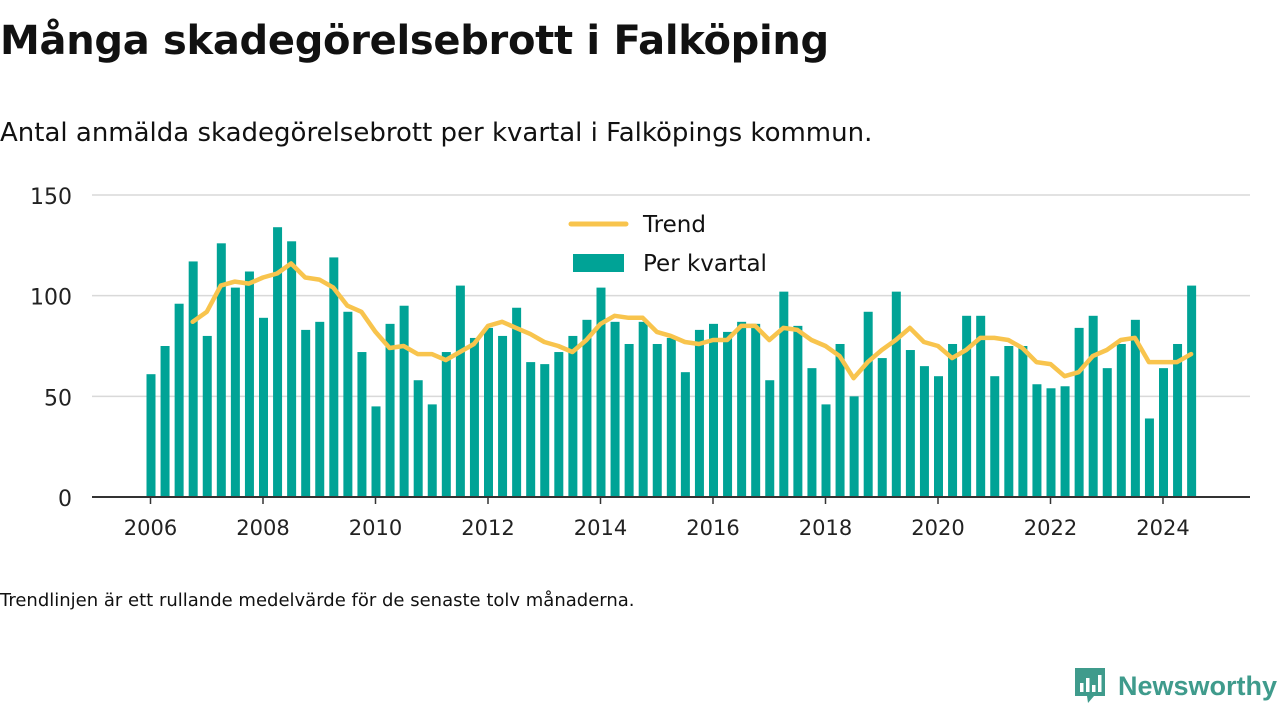  Describe the element at coordinates (967, 406) in the screenshot. I see `bar-2020-Q3` at that location.